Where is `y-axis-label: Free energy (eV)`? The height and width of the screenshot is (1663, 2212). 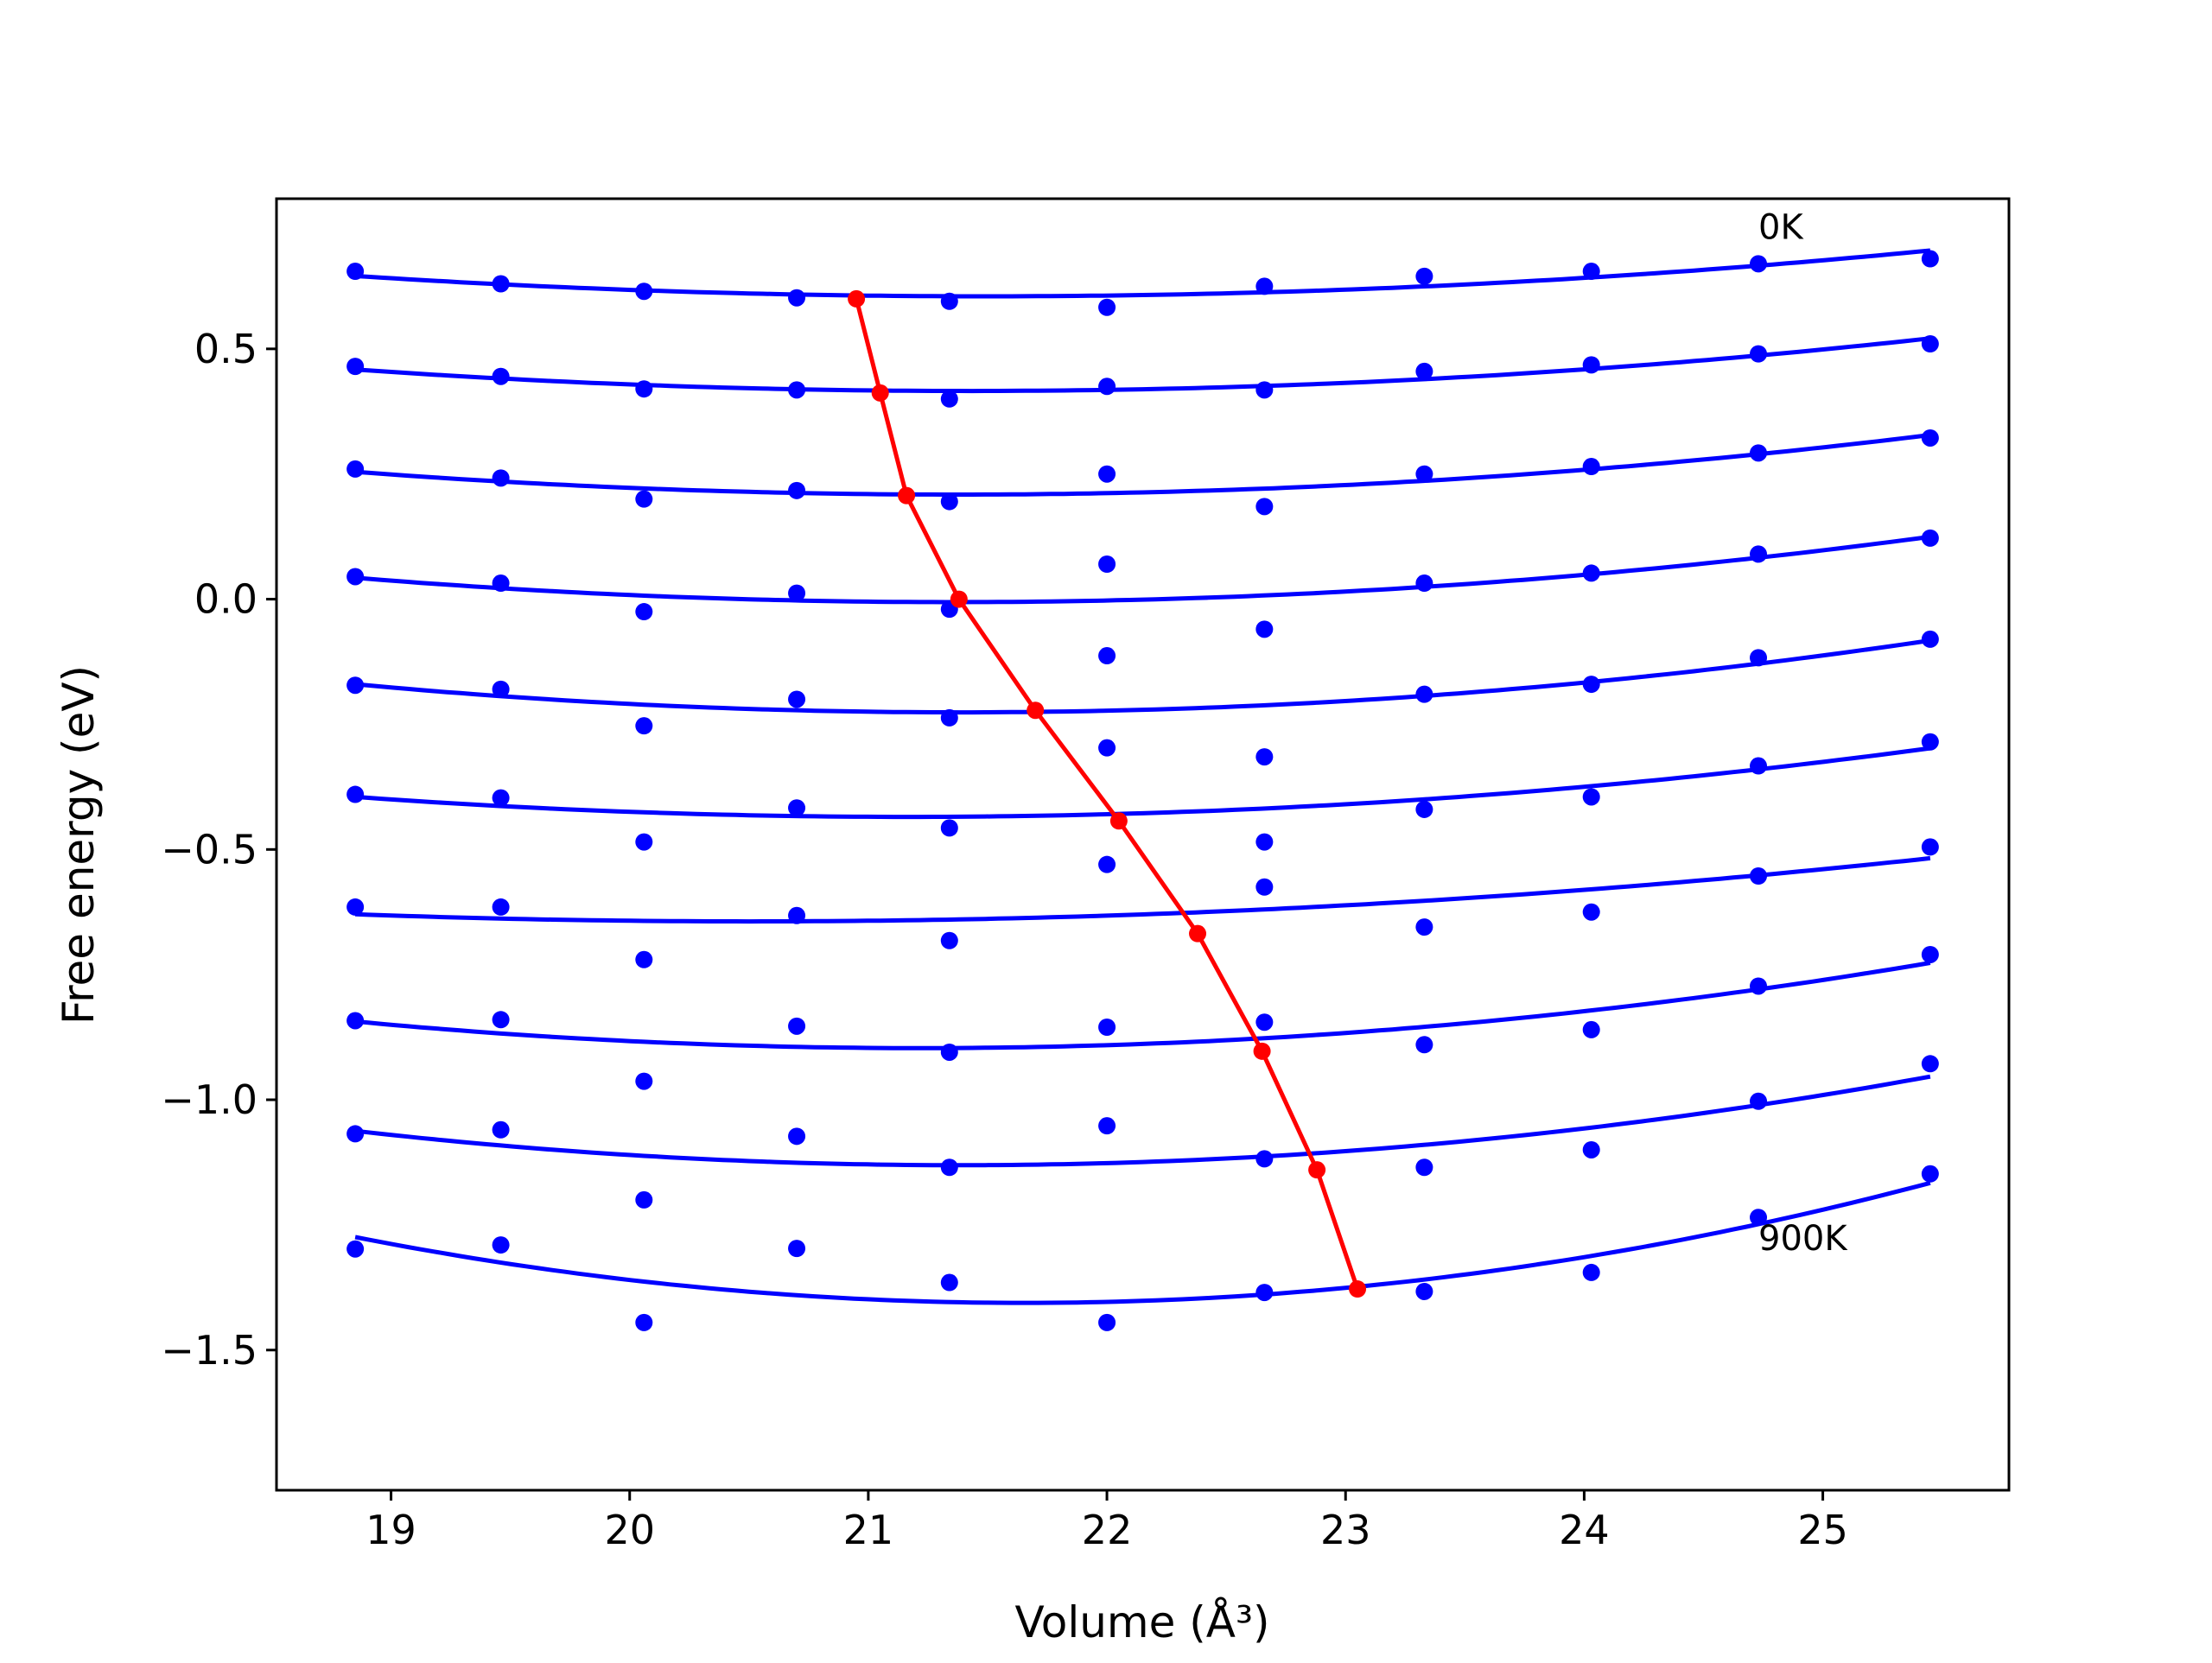
y-axis-label: Free energy (eV) is located at coordinates (79, 845).